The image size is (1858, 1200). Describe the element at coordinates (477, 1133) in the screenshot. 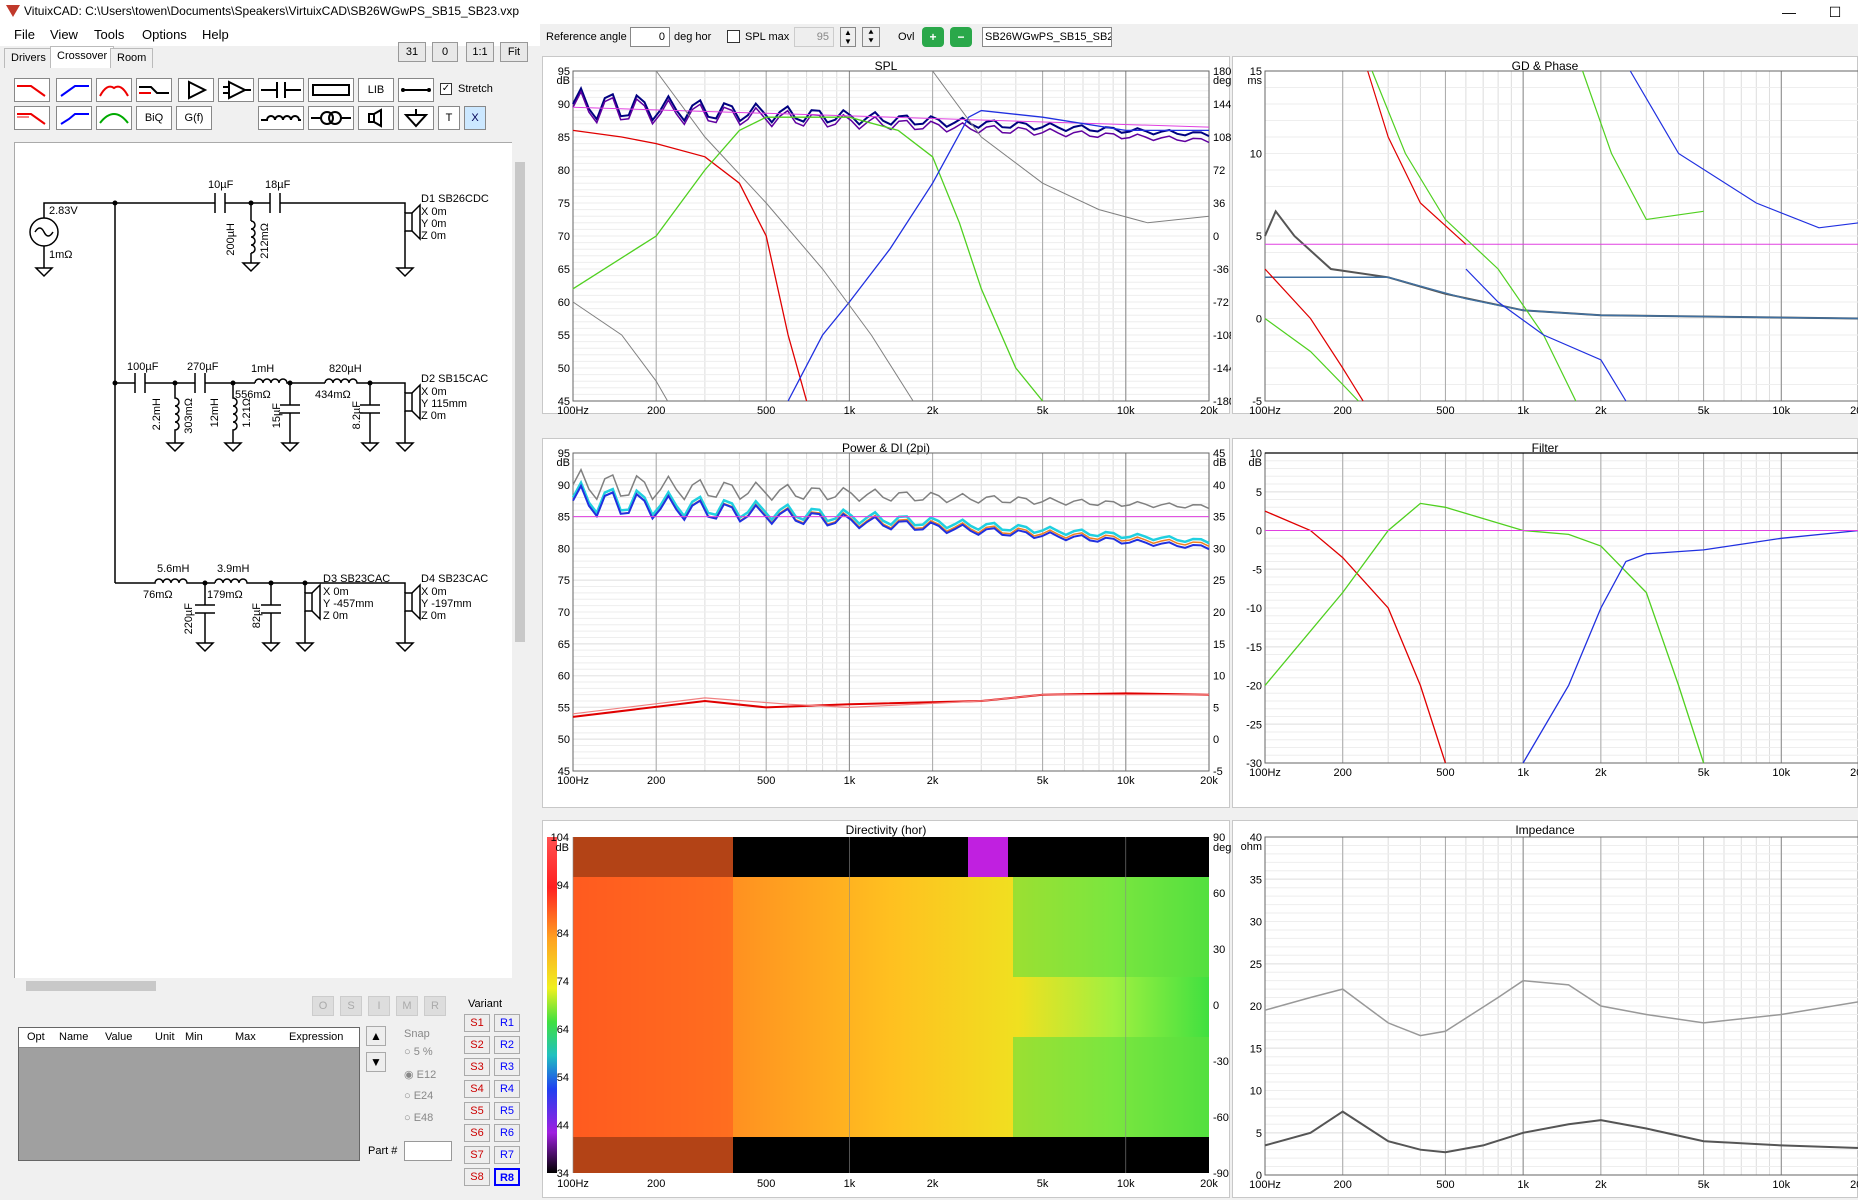

I see `variant-s6-button: S6` at that location.